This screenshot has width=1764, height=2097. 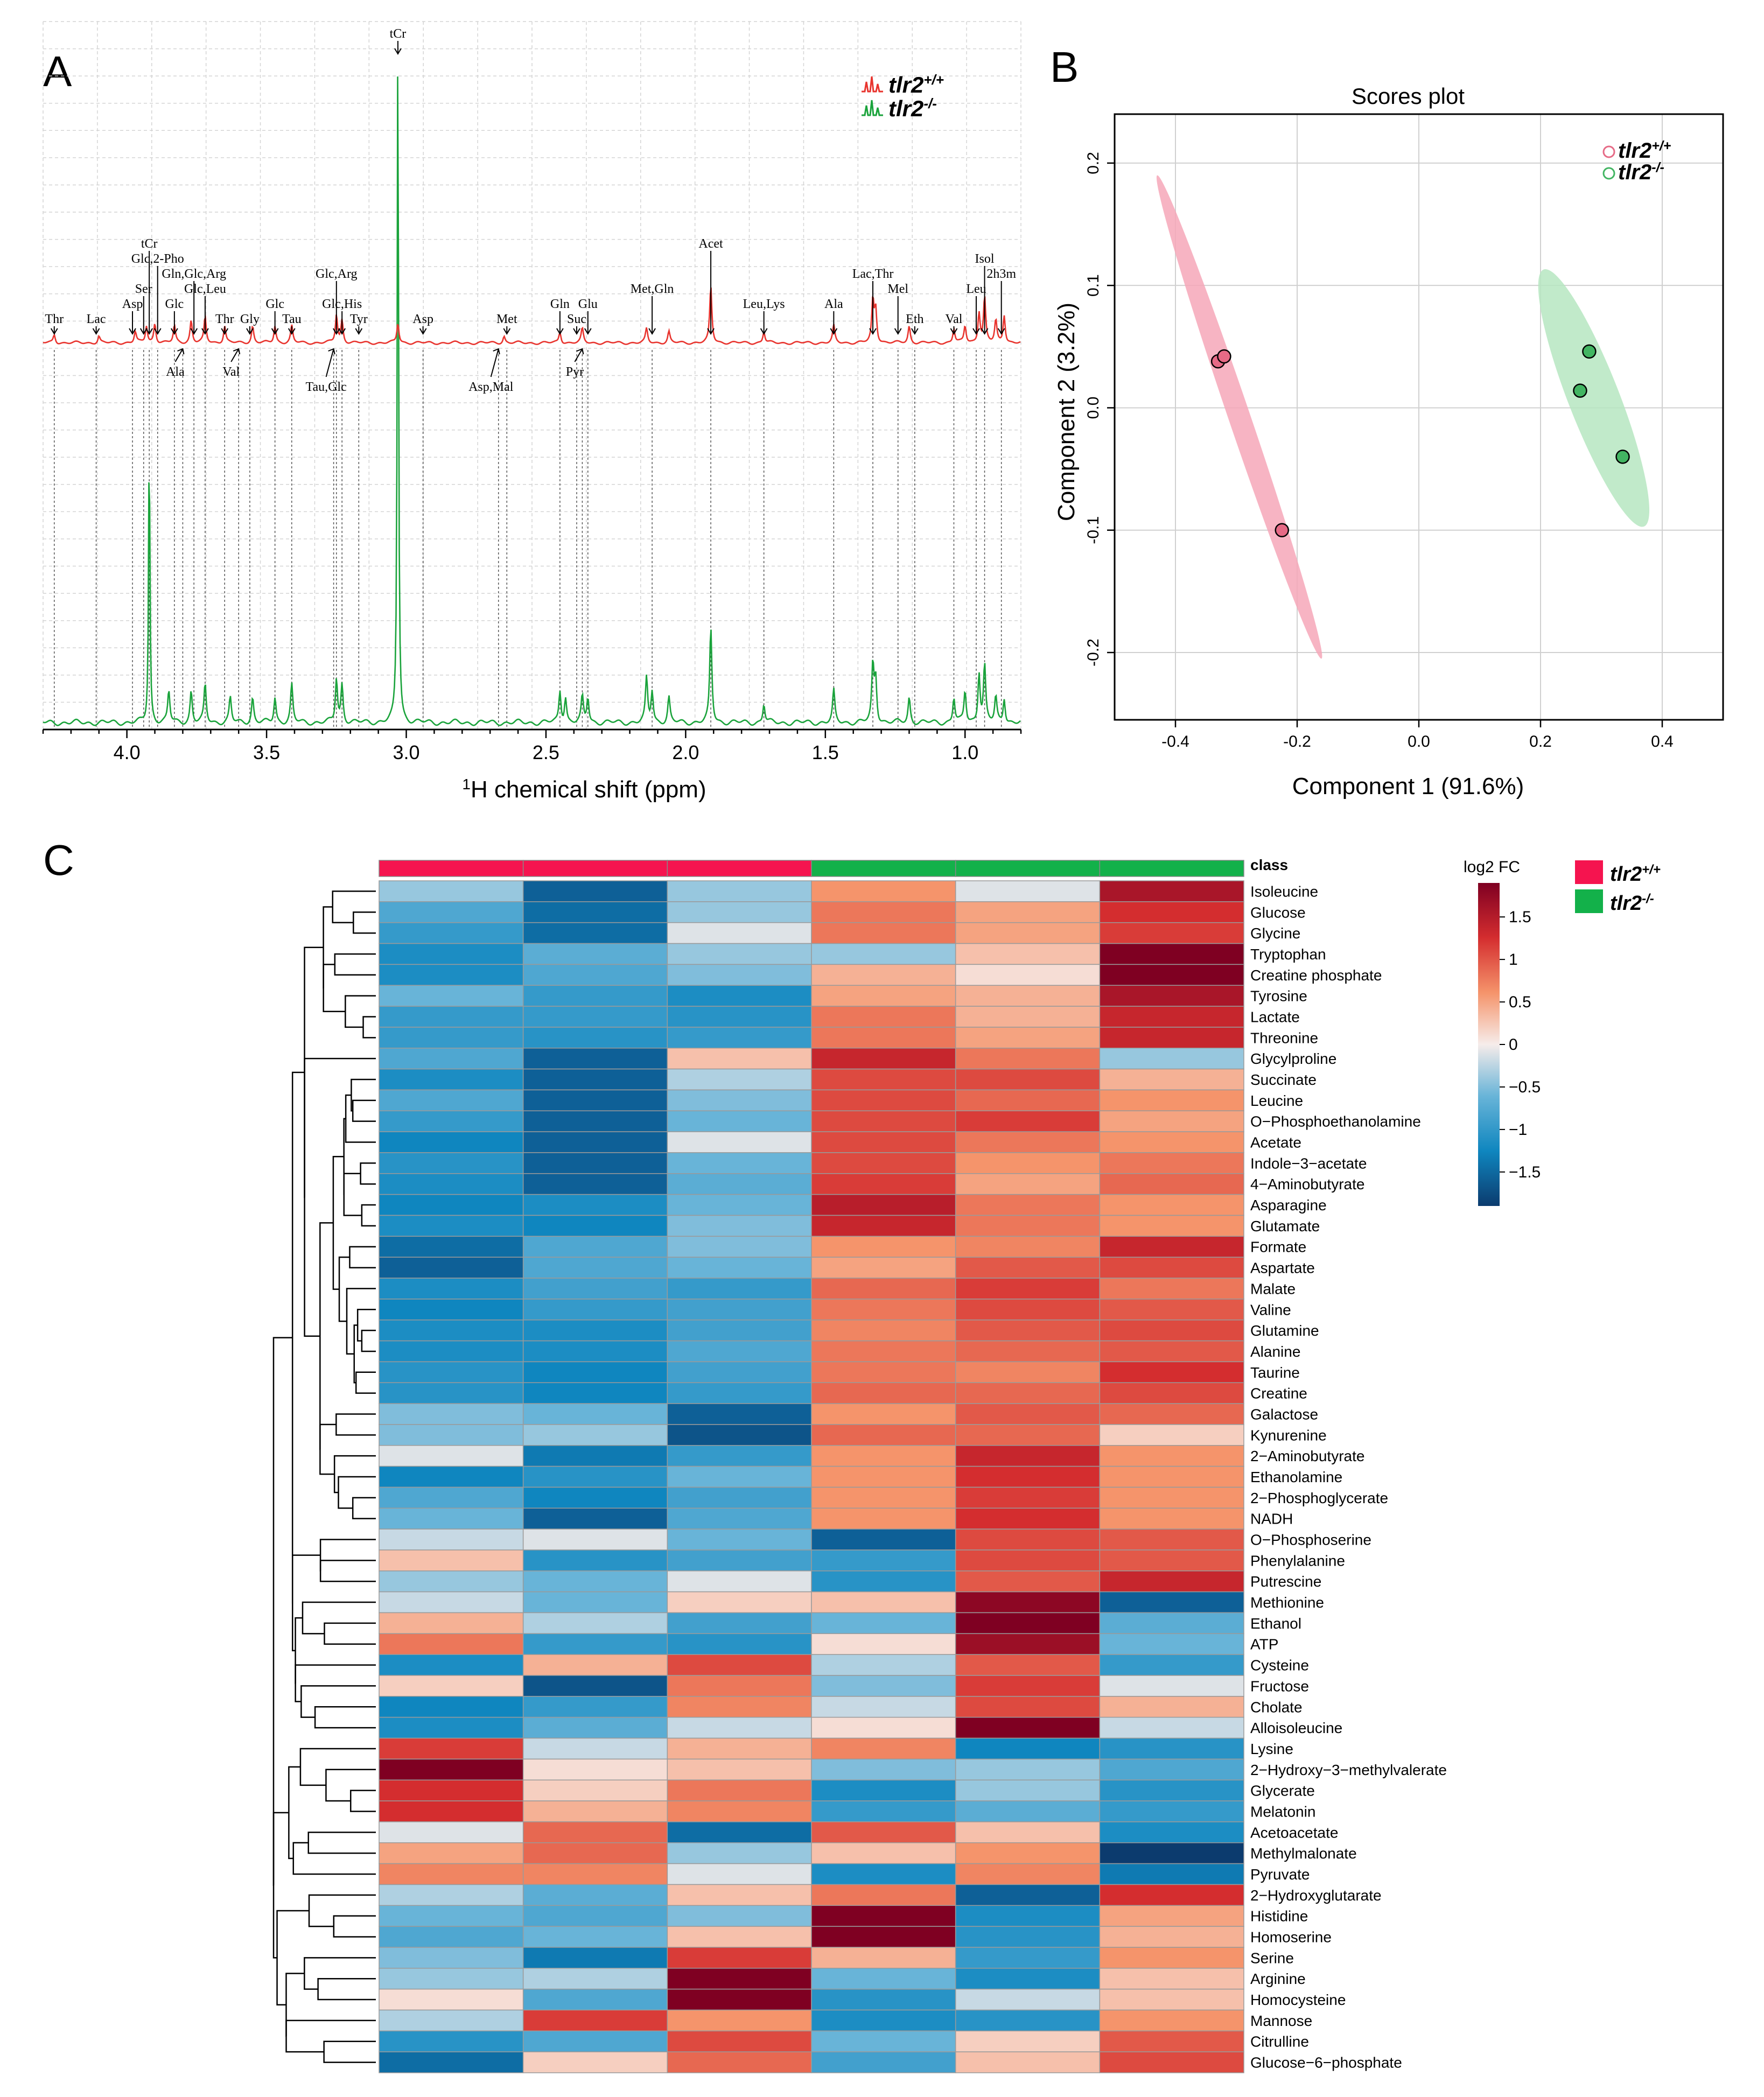 I want to click on legend-label-ko-sup: -/-, so click(x=1657, y=167).